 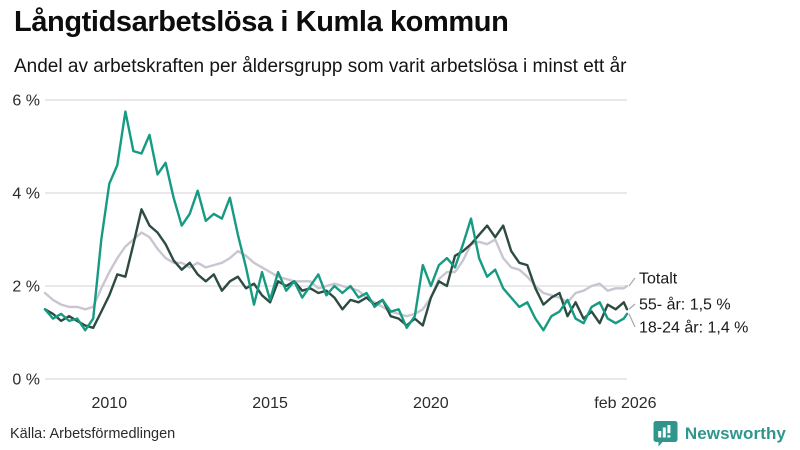 What do you see at coordinates (665, 434) in the screenshot?
I see `bar-chart-bubble-icon` at bounding box center [665, 434].